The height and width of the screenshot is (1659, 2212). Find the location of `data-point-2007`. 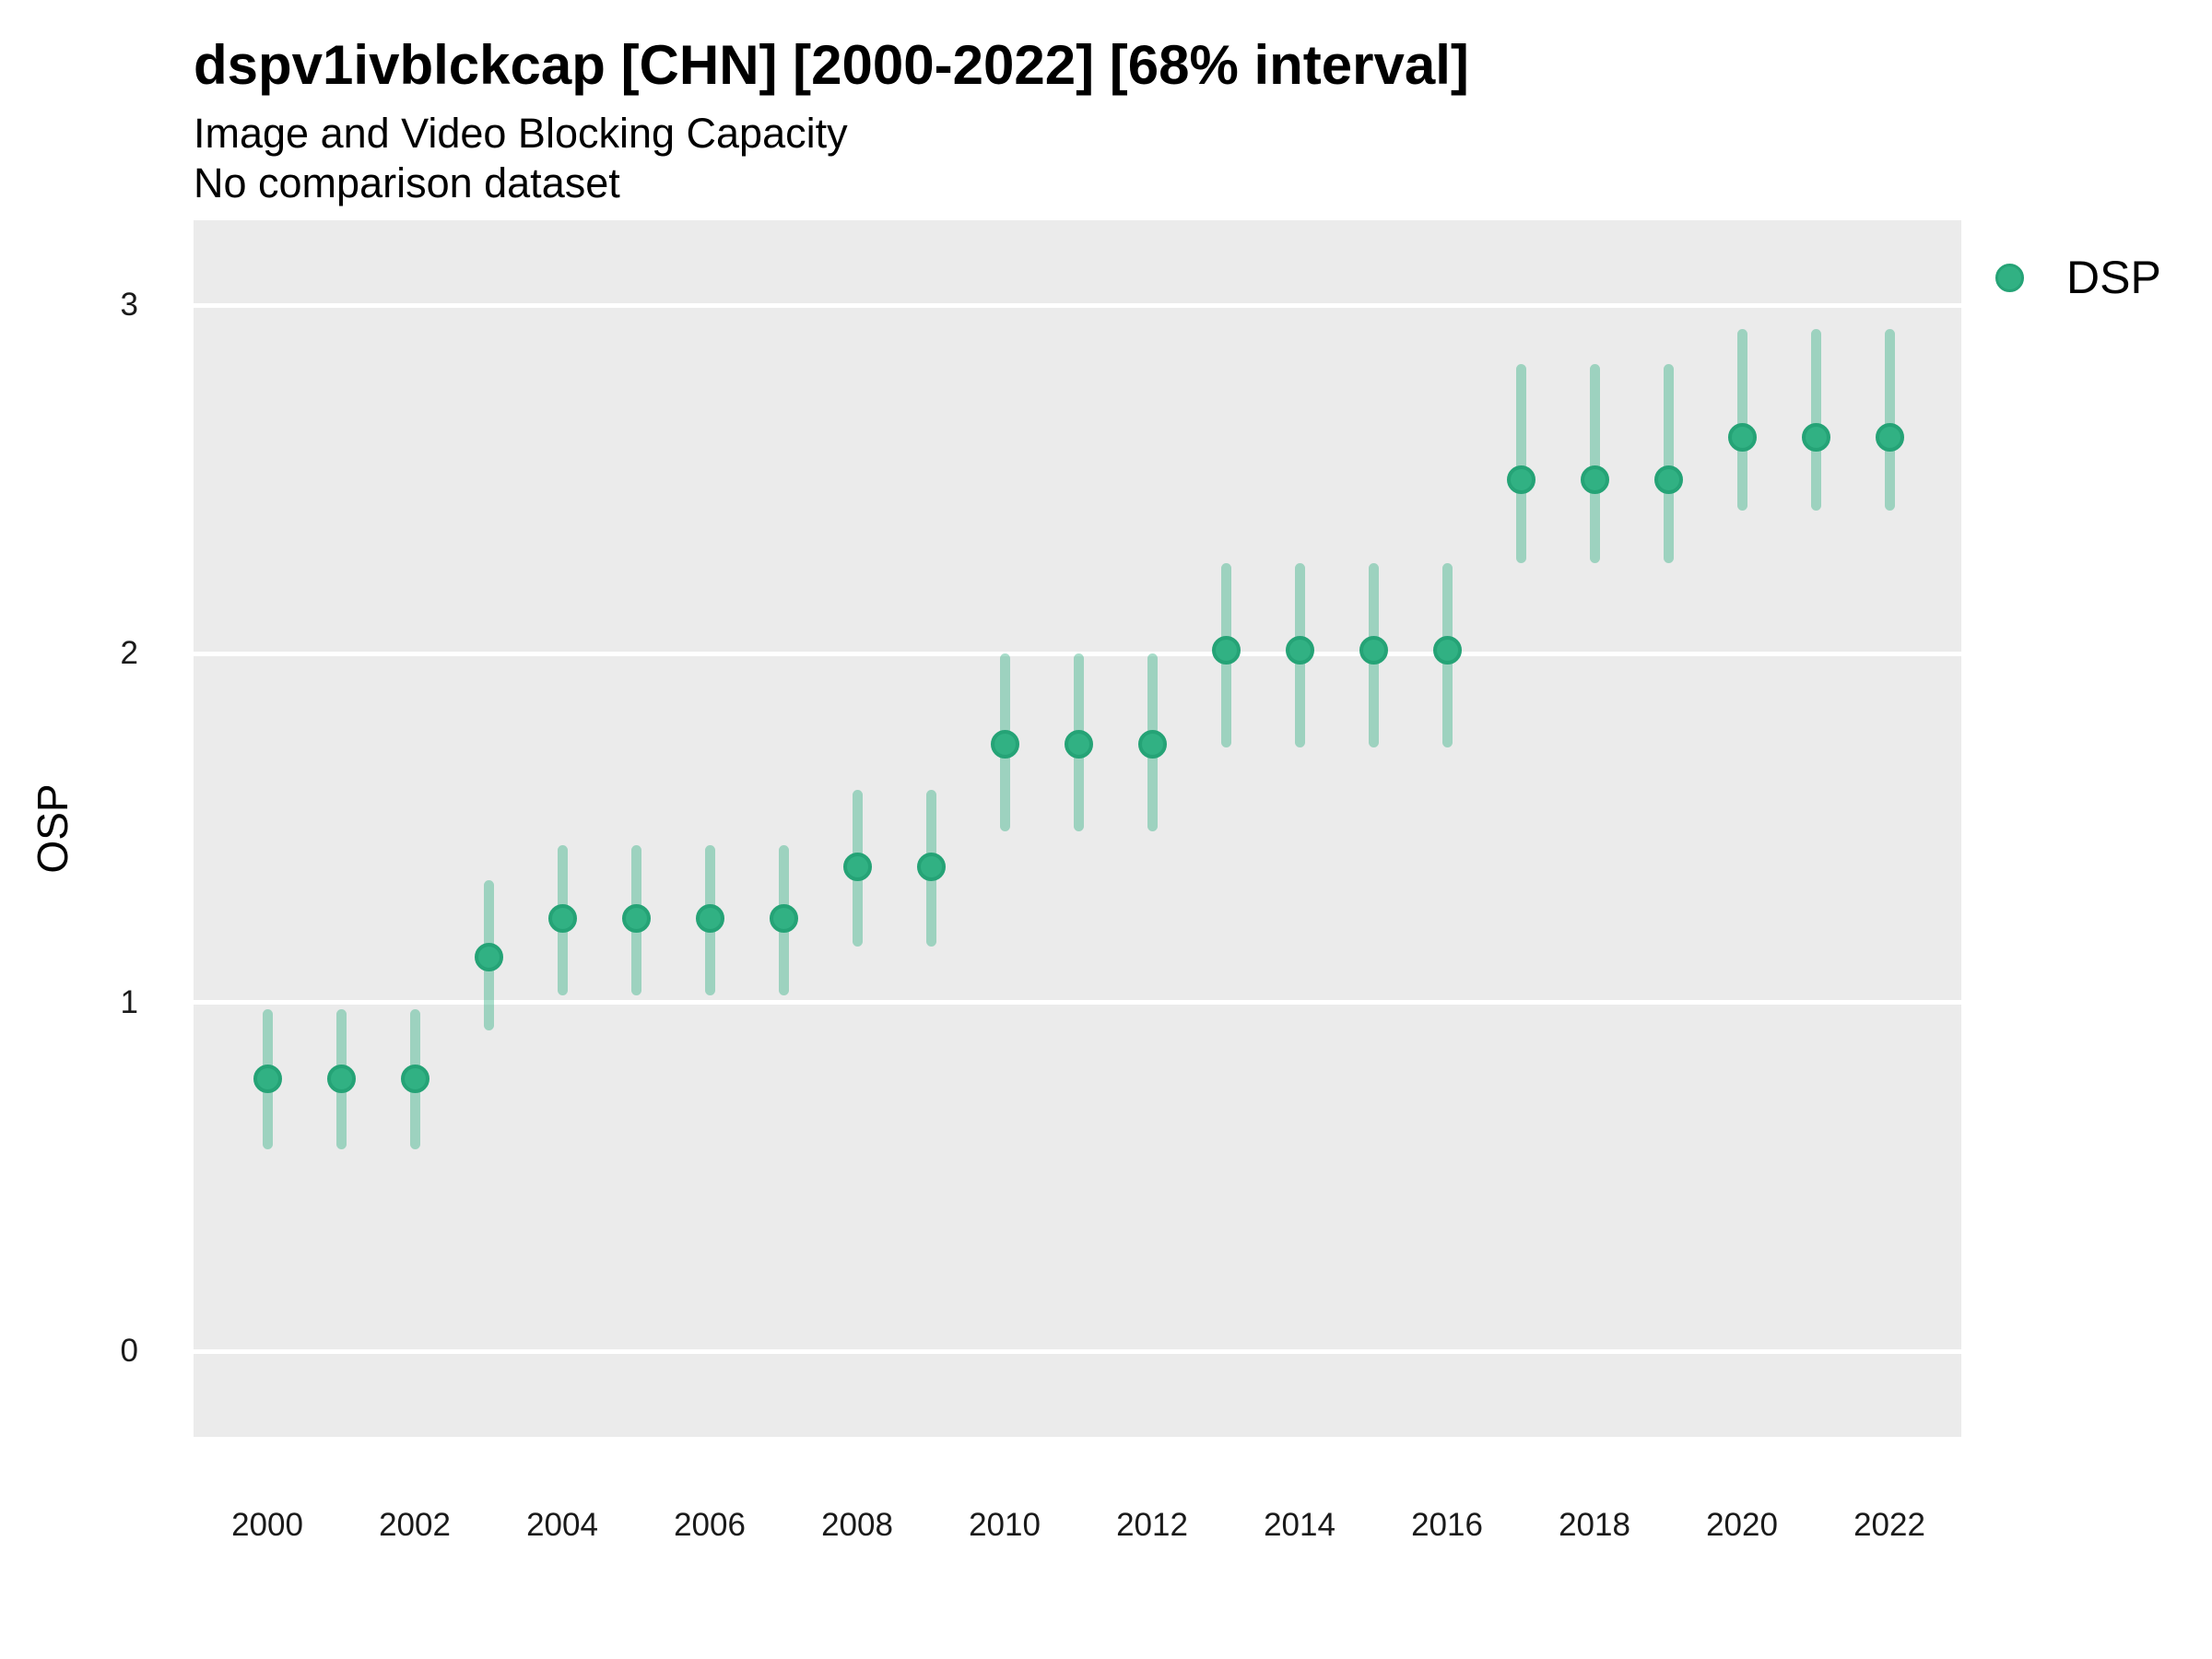

data-point-2007 is located at coordinates (783, 919).